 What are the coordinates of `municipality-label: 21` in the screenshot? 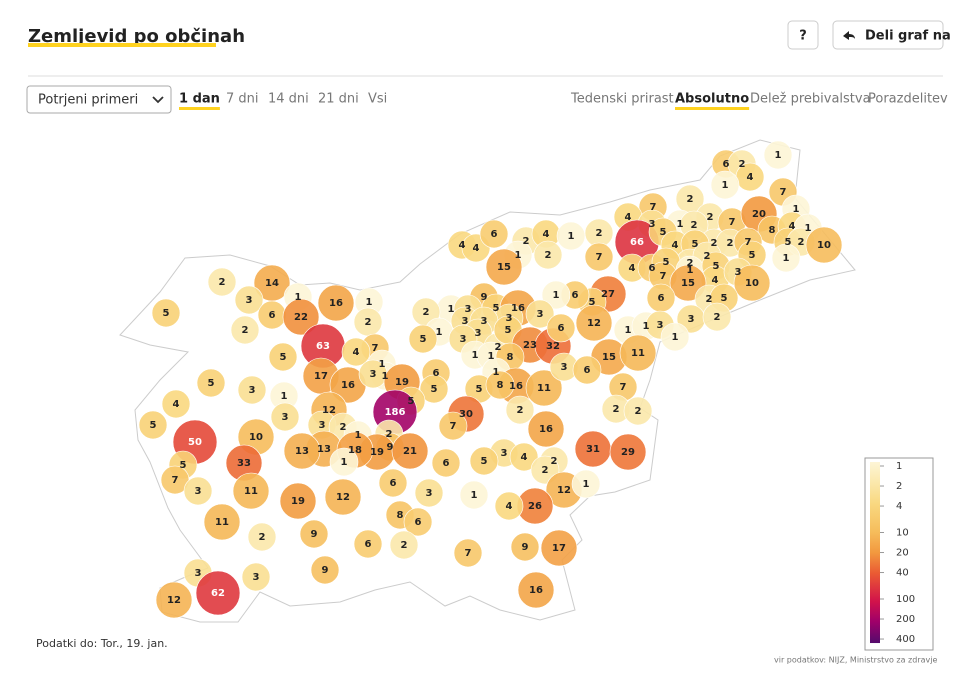 It's located at (410, 451).